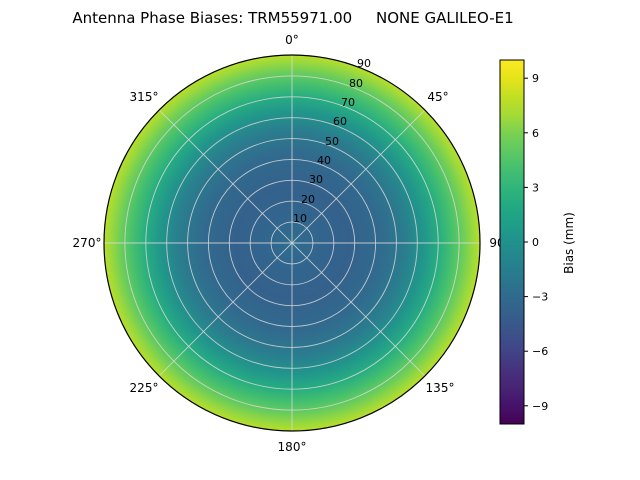 This screenshot has width=640, height=480. What do you see at coordinates (535, 187) in the screenshot?
I see `cbar-label-3: 3` at bounding box center [535, 187].